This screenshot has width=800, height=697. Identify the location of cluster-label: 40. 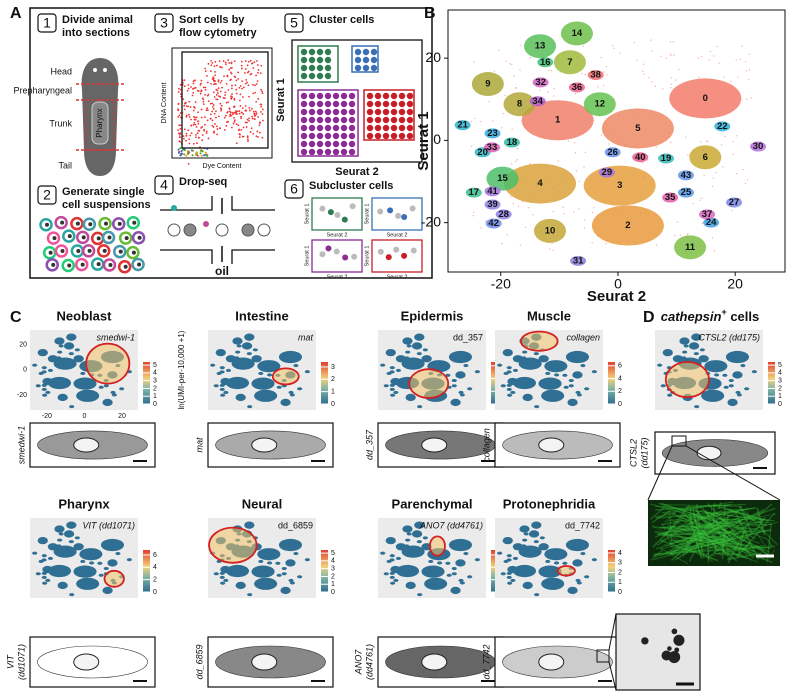
(640, 157).